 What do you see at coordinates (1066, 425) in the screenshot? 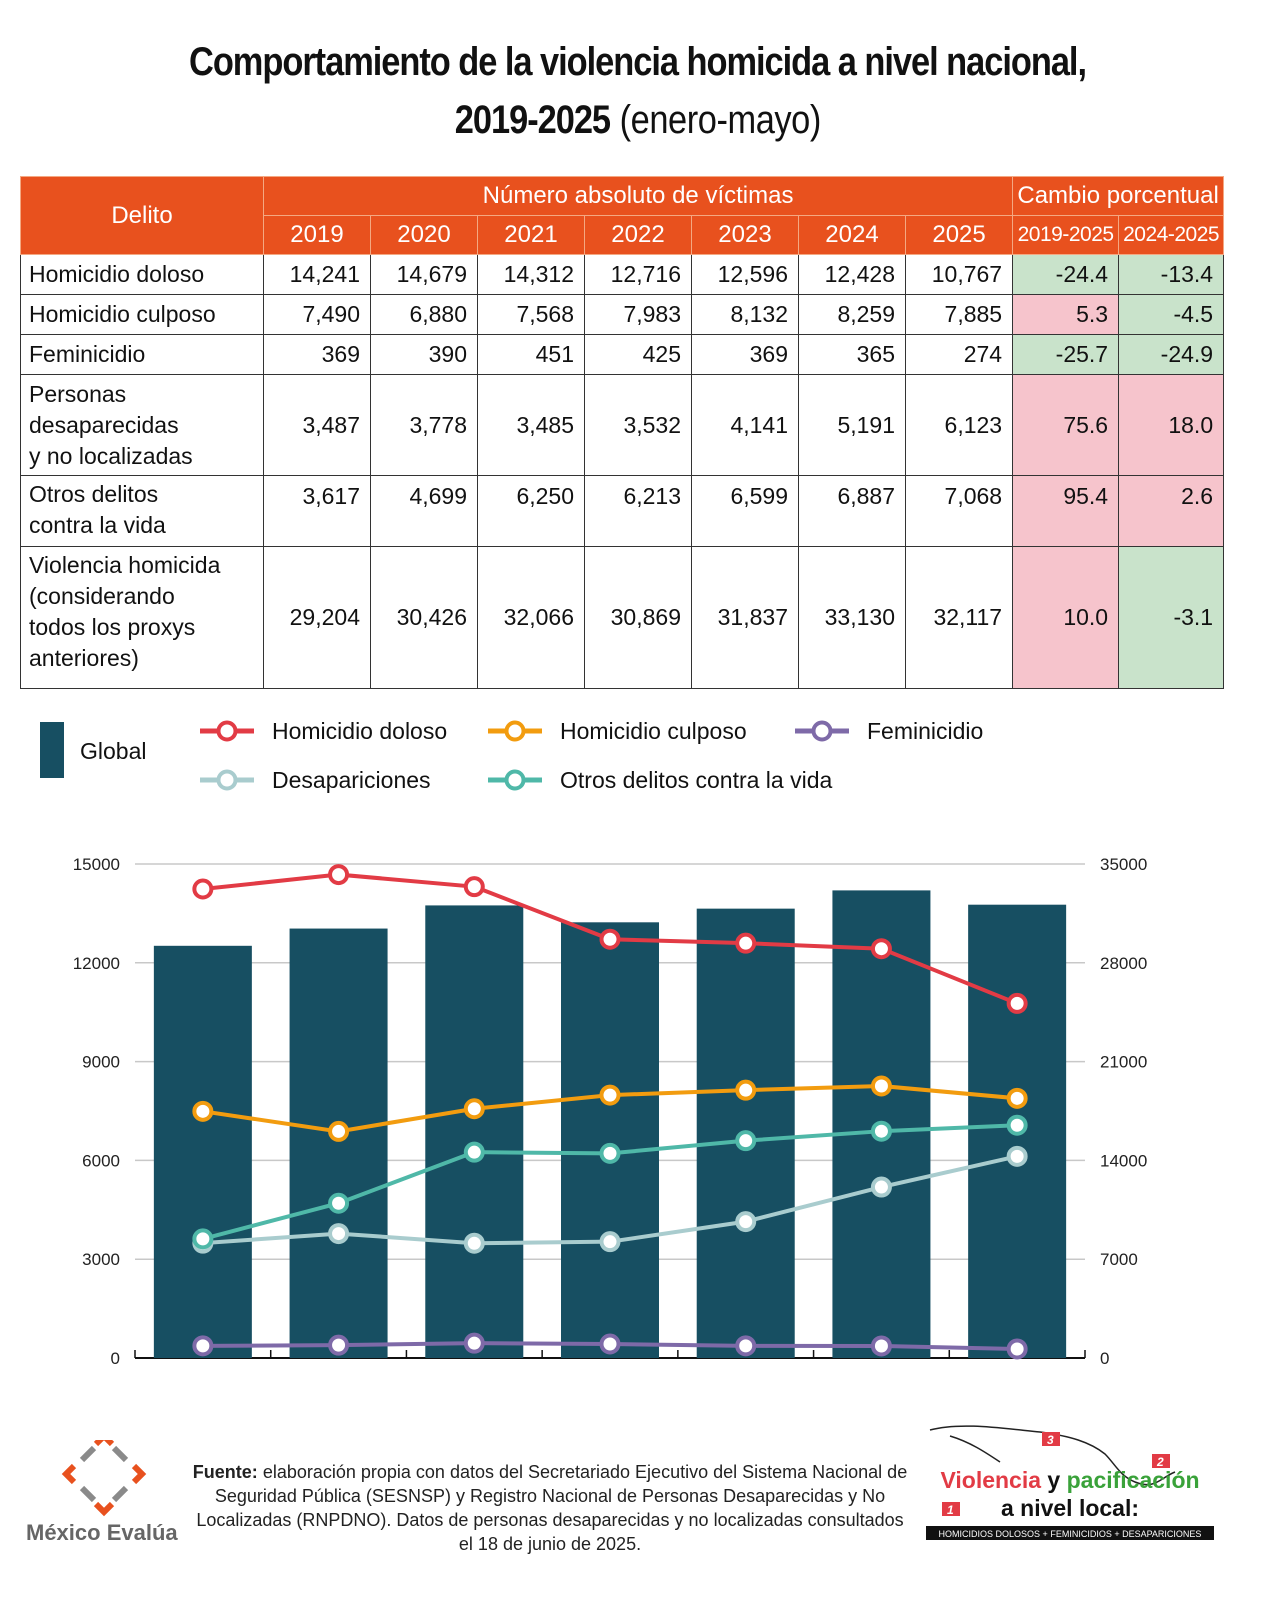
I see `cell-percent-change: 75.6` at bounding box center [1066, 425].